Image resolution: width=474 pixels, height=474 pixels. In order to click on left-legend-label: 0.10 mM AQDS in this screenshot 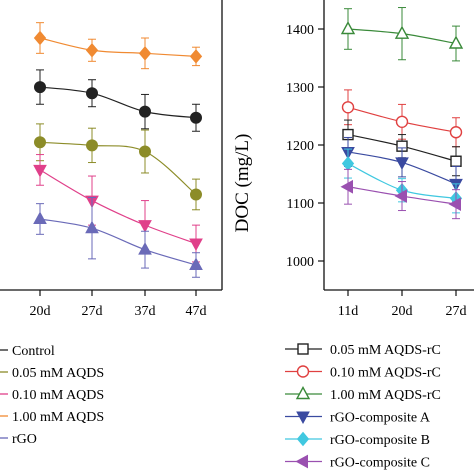, I will do `click(58, 395)`.